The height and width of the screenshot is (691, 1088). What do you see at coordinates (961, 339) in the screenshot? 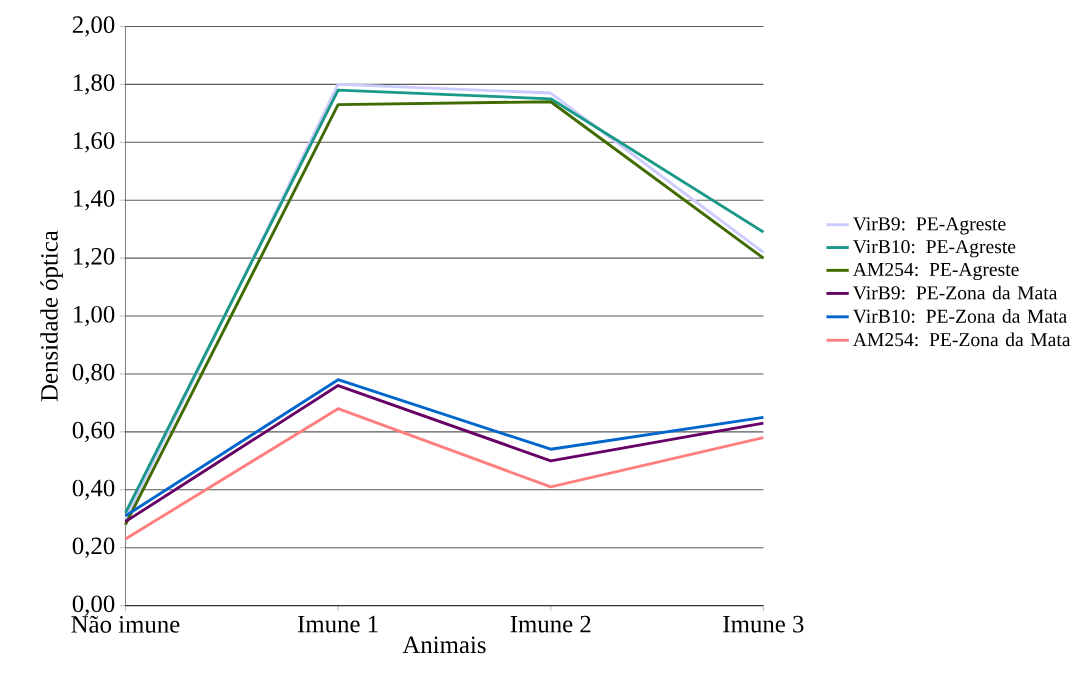
I see `legend-label: AM254: PE-Zona da Mata` at bounding box center [961, 339].